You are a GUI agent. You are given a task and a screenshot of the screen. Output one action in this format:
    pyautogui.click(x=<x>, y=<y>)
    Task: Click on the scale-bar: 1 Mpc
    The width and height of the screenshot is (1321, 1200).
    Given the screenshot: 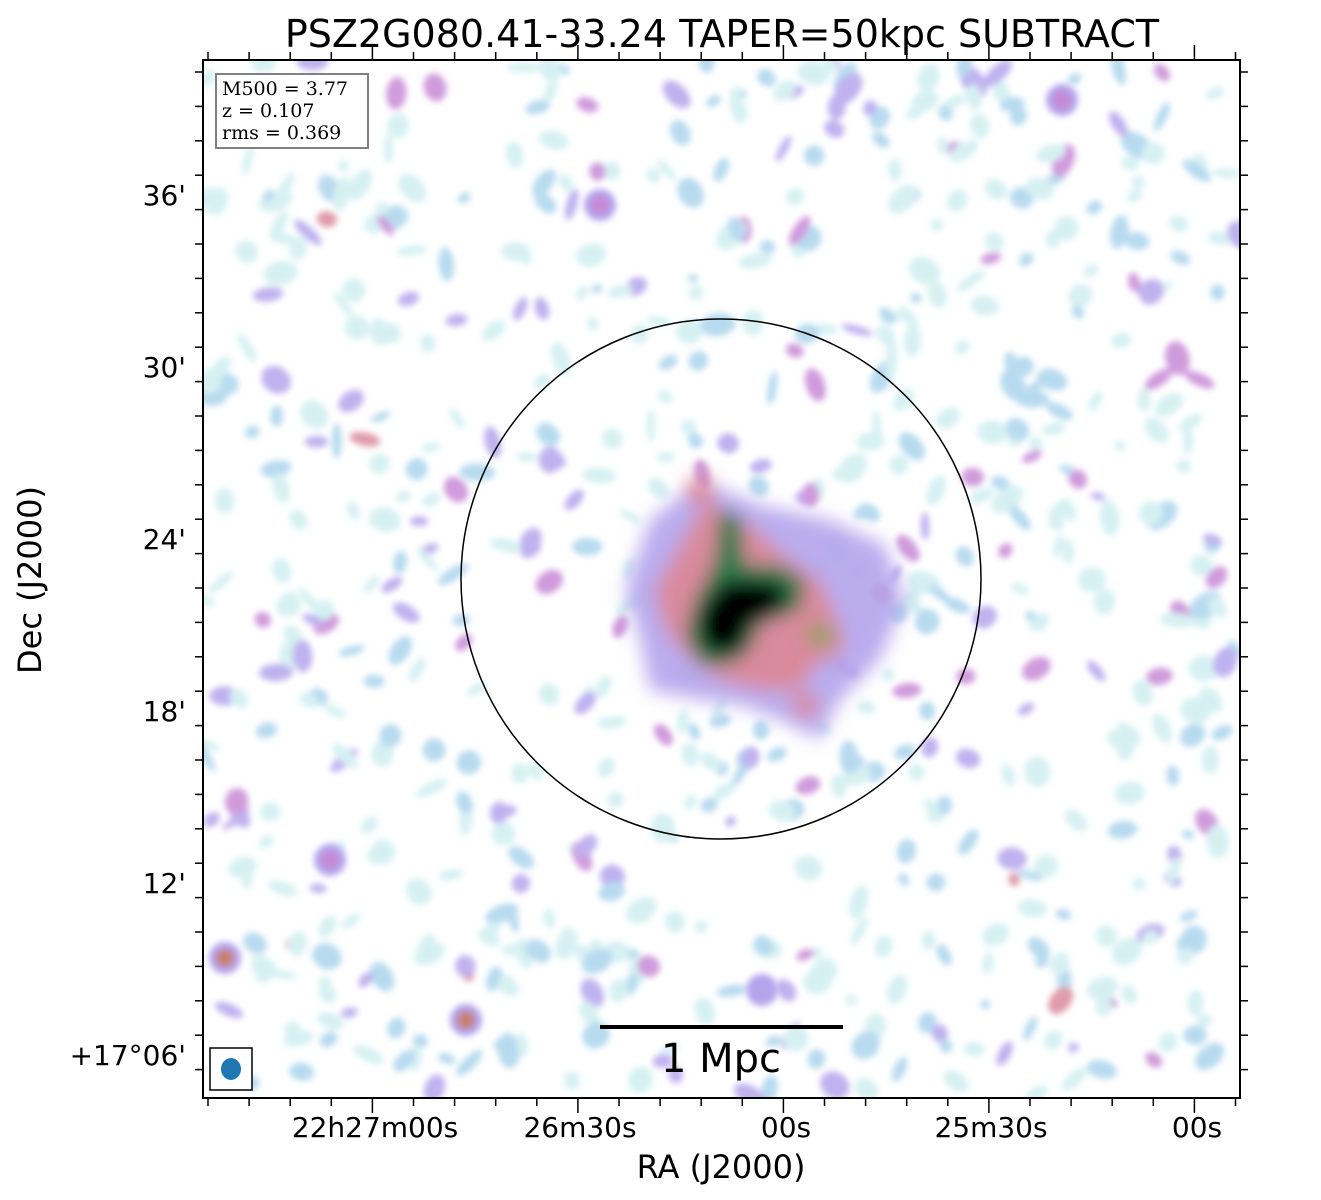 What is the action you would take?
    pyautogui.click(x=721, y=1053)
    